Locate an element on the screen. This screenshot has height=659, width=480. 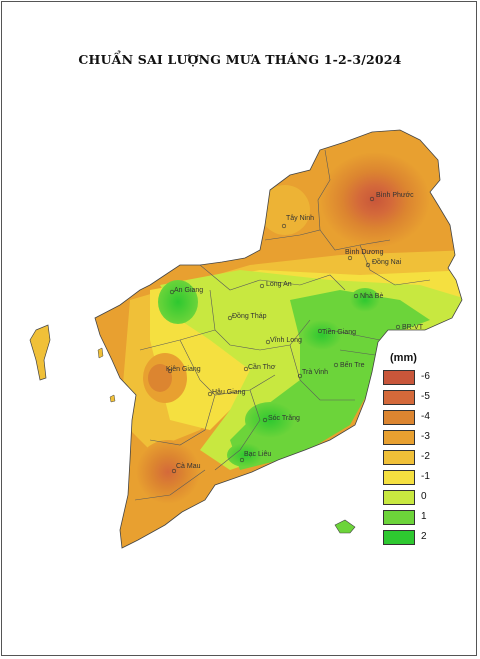
place-label: Hậu Giang is located at coordinates (229, 392).